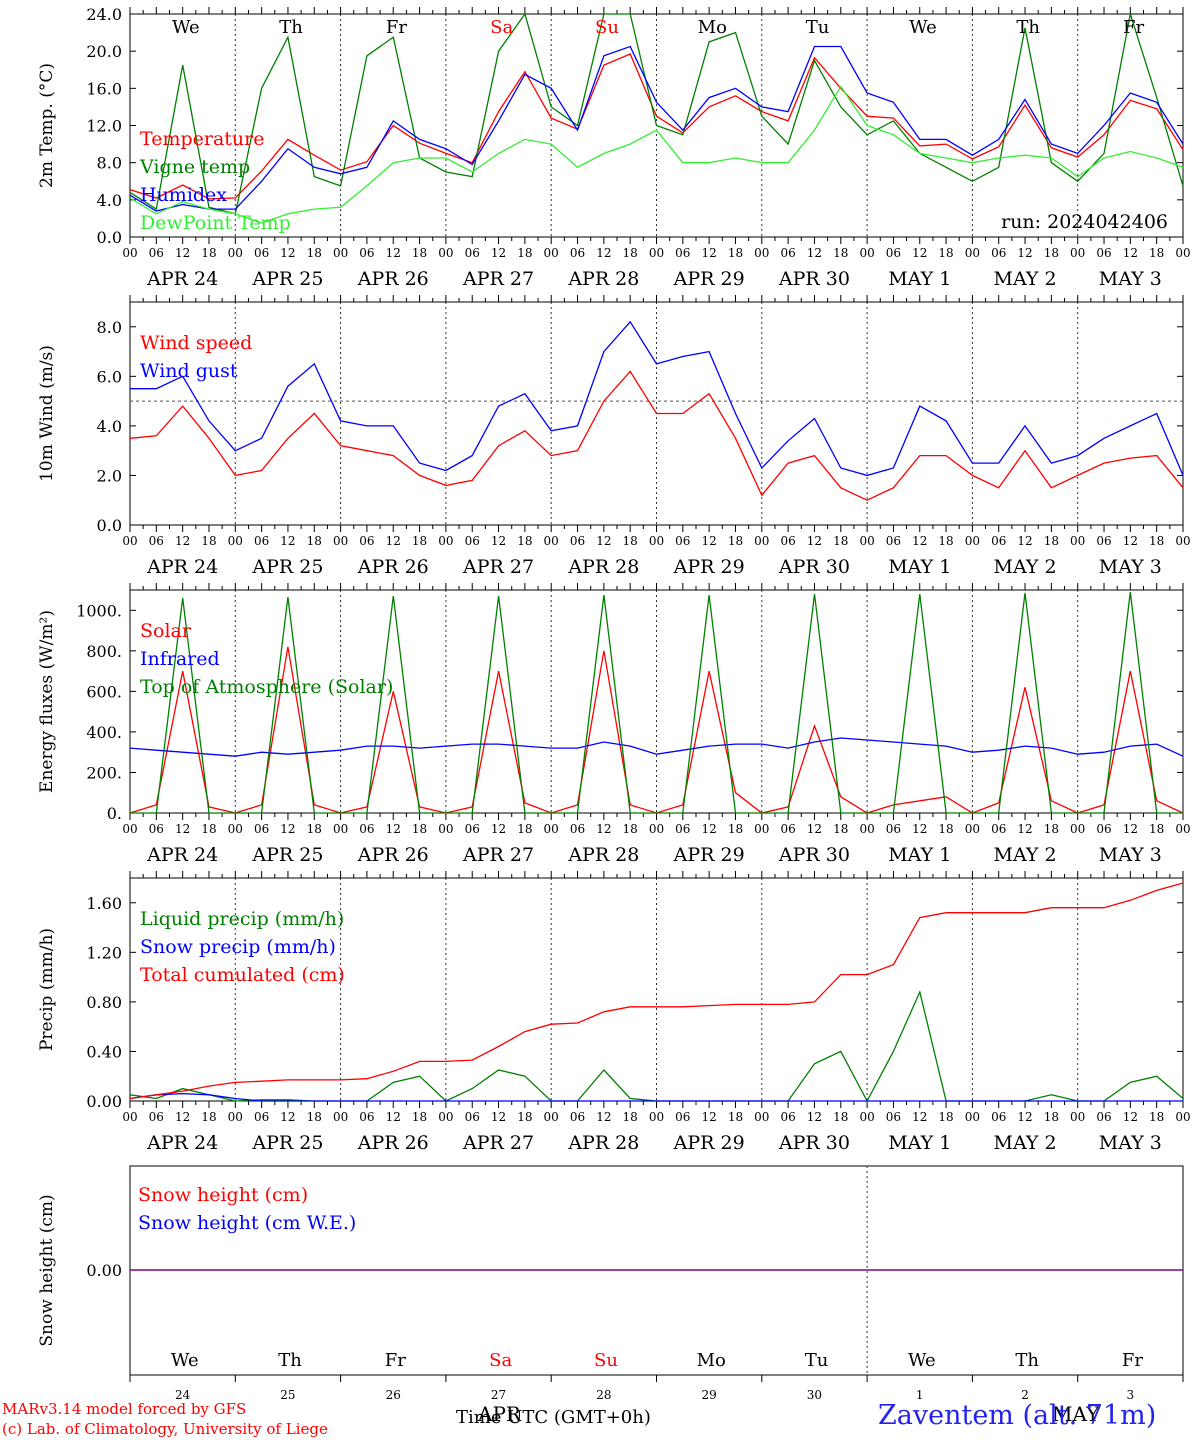  Describe the element at coordinates (814, 279) in the screenshot. I see `date-label: APR 30` at that location.